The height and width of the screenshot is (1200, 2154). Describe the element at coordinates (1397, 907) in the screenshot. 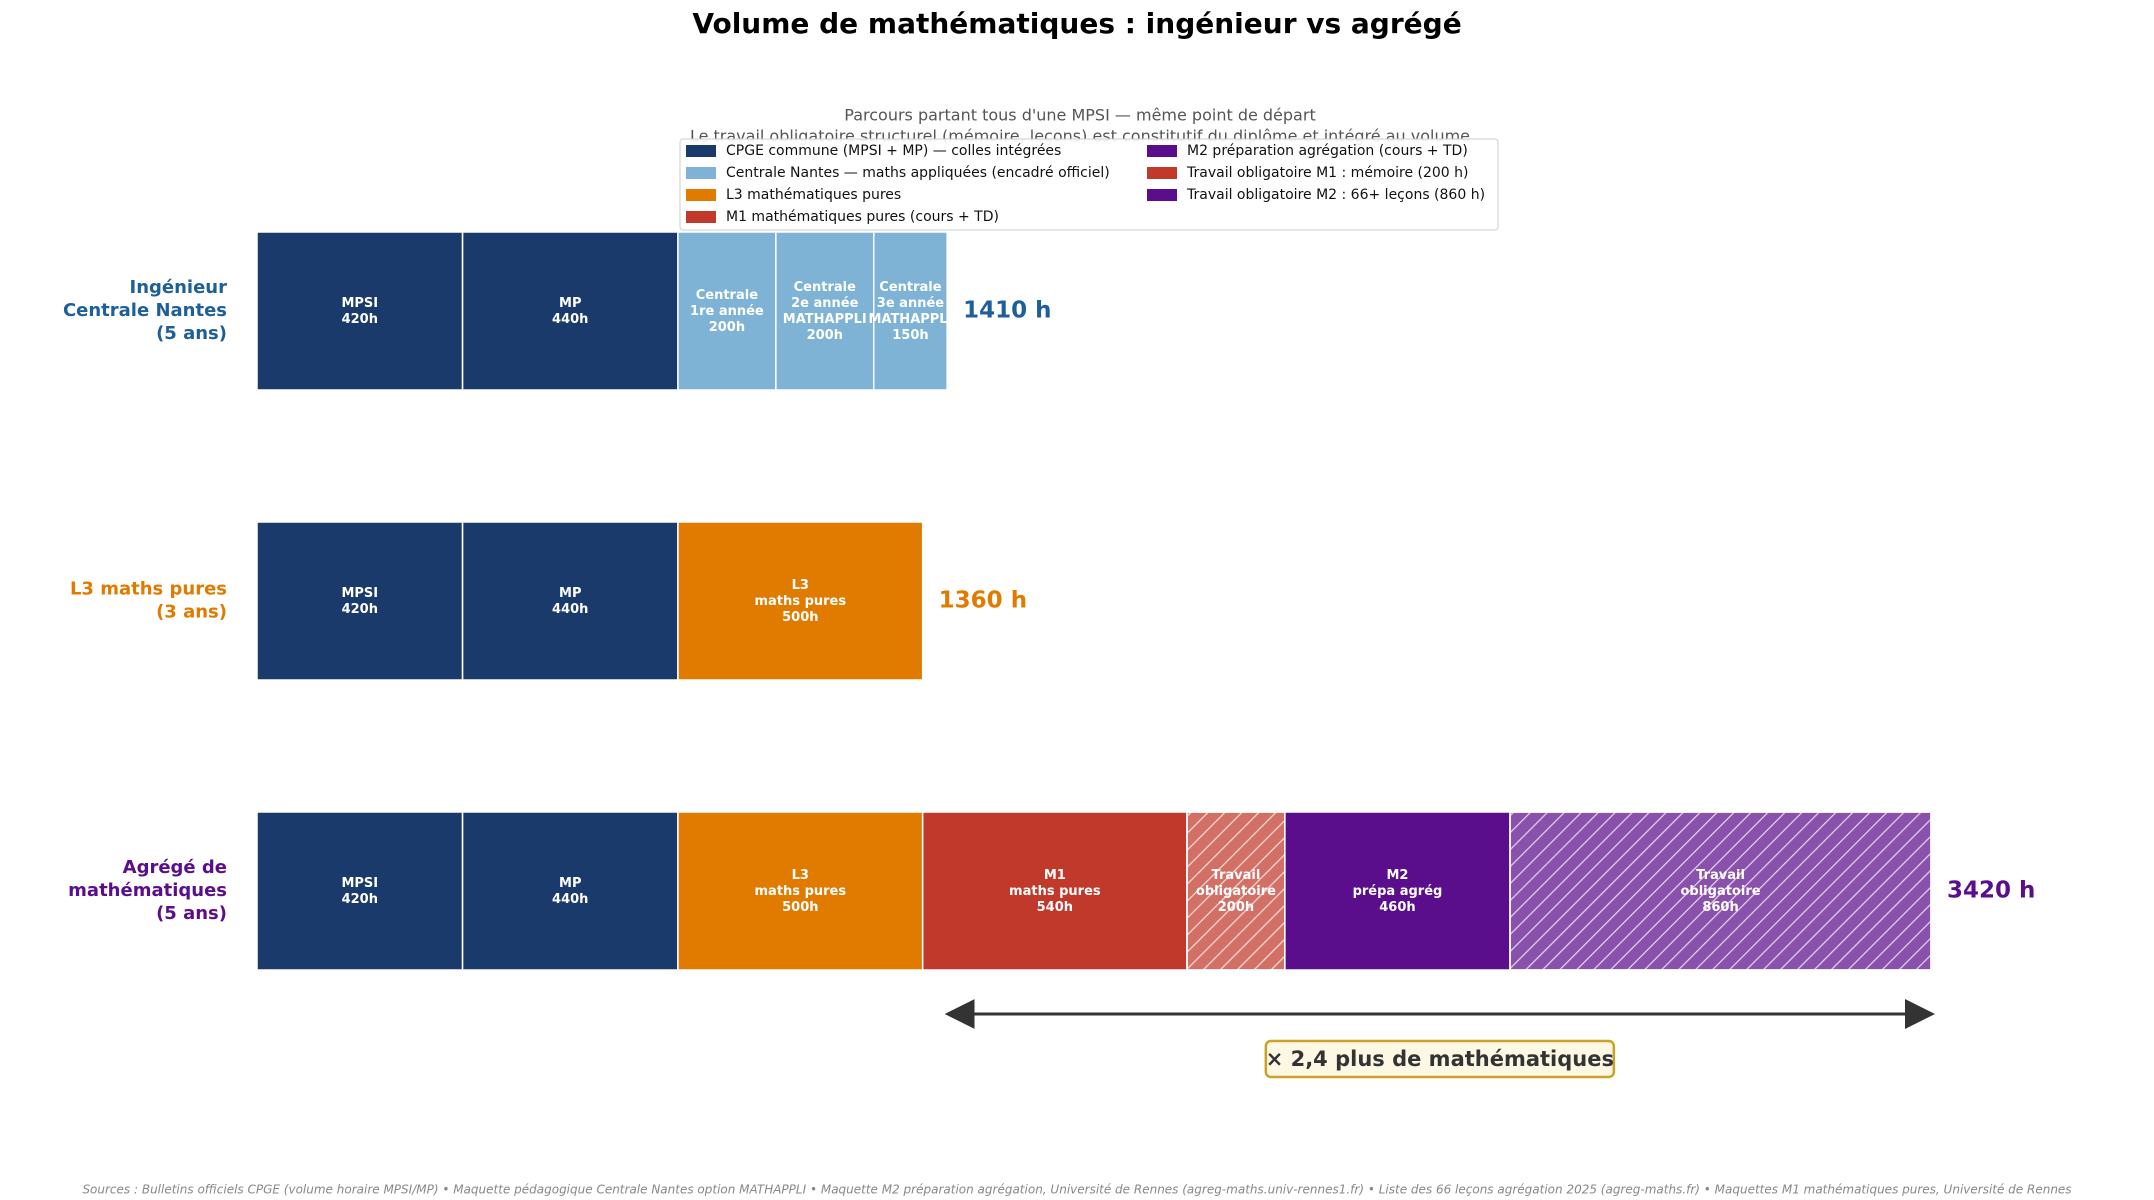

I see `segment-value: 460h` at that location.